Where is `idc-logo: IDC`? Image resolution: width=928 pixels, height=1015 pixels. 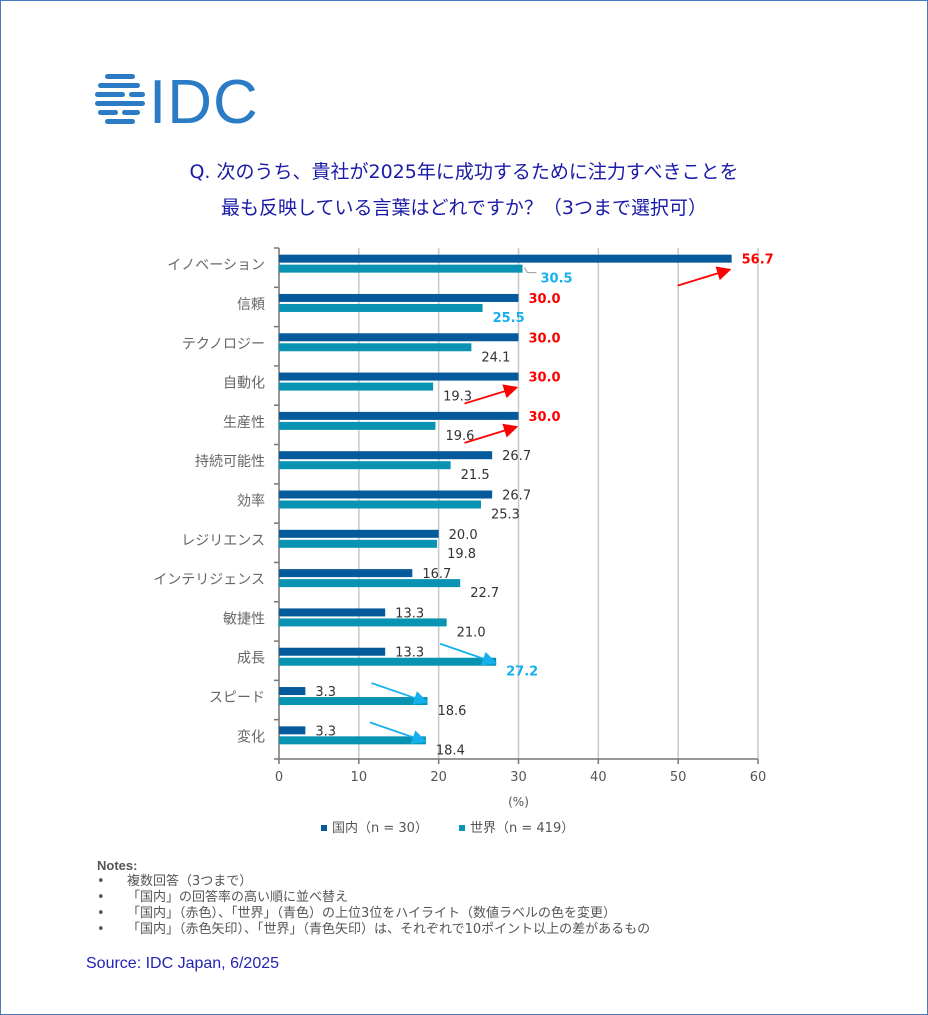
idc-logo: IDC is located at coordinates (177, 99).